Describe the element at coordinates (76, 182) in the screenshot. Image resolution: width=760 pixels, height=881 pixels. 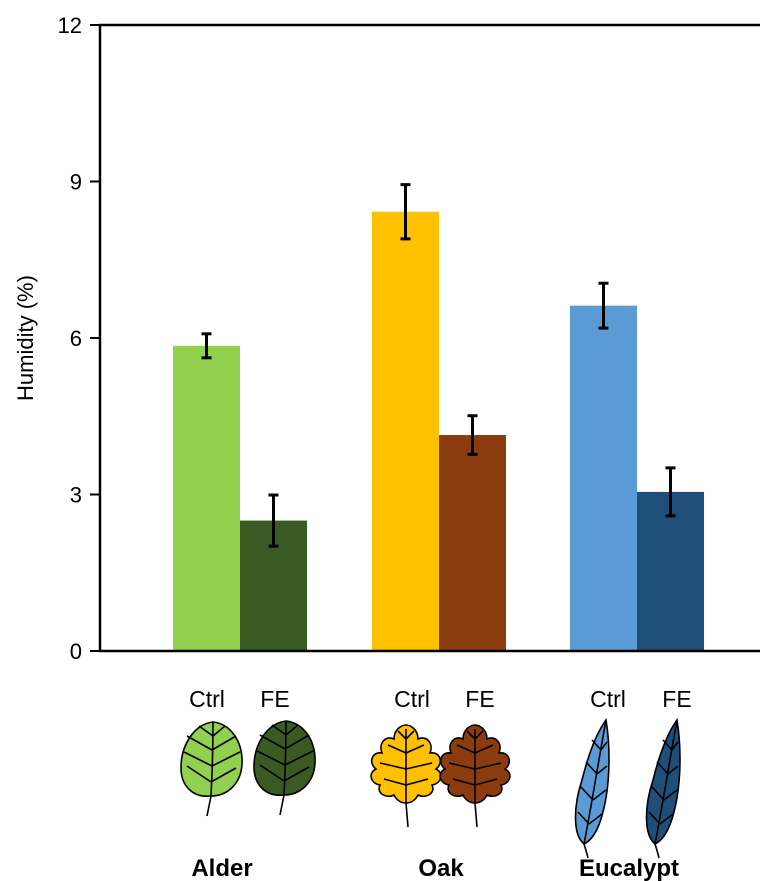
I see `y-tick-label: 9` at that location.